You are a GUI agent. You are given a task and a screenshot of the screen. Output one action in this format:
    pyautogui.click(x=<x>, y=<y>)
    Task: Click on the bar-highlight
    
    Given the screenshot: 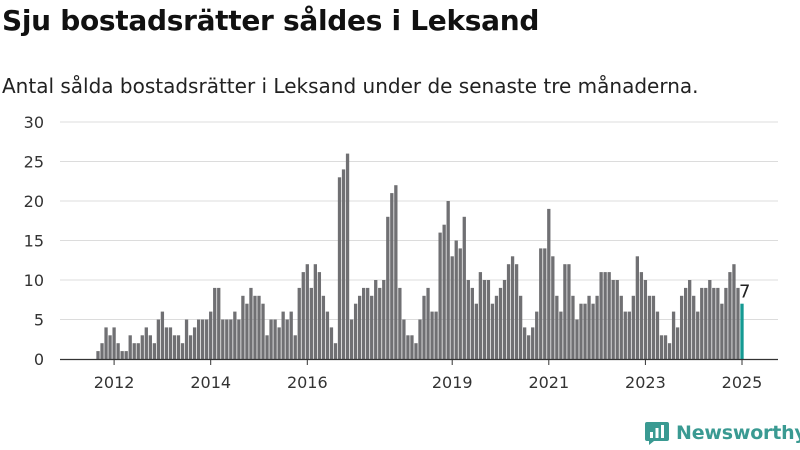 What is the action you would take?
    pyautogui.click(x=742, y=331)
    